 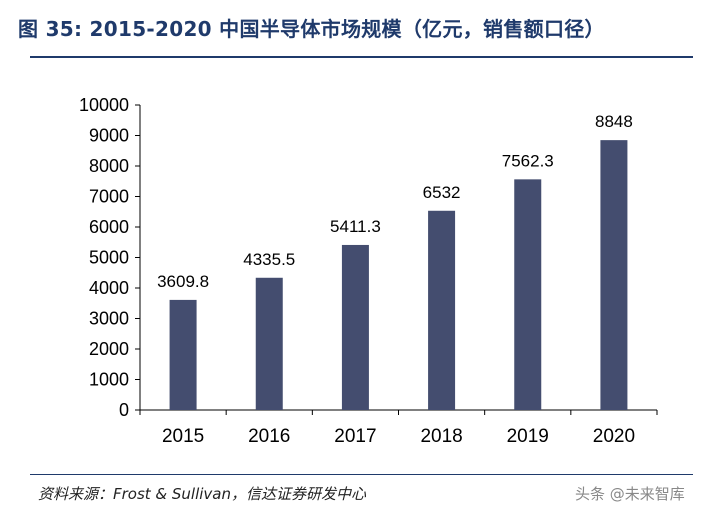 I want to click on x-tick-label-2018: 2018, so click(x=441, y=436).